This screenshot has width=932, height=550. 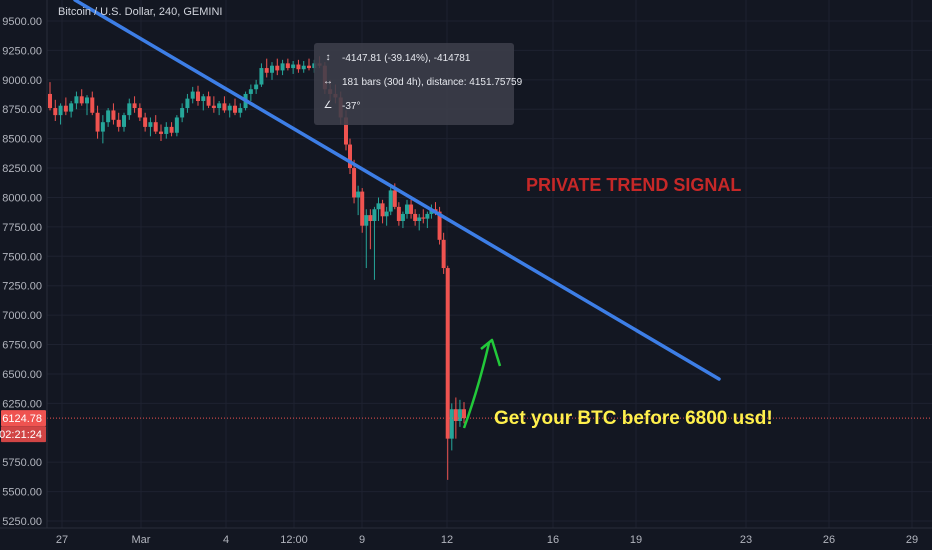 What do you see at coordinates (22, 257) in the screenshot?
I see `price-tick-label: 7500.00` at bounding box center [22, 257].